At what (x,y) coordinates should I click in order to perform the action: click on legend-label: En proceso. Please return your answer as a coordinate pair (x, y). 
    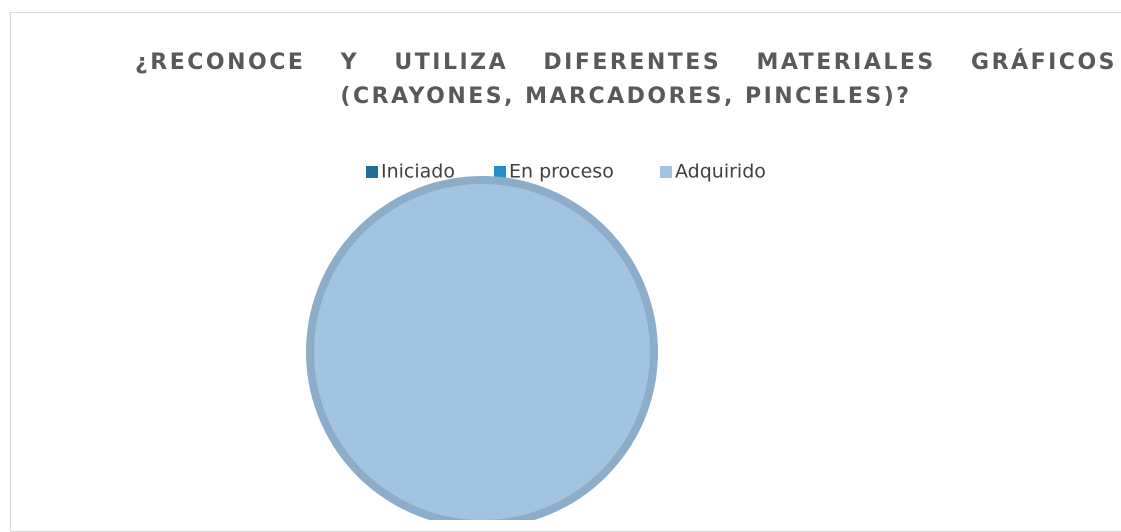
    Looking at the image, I should click on (561, 172).